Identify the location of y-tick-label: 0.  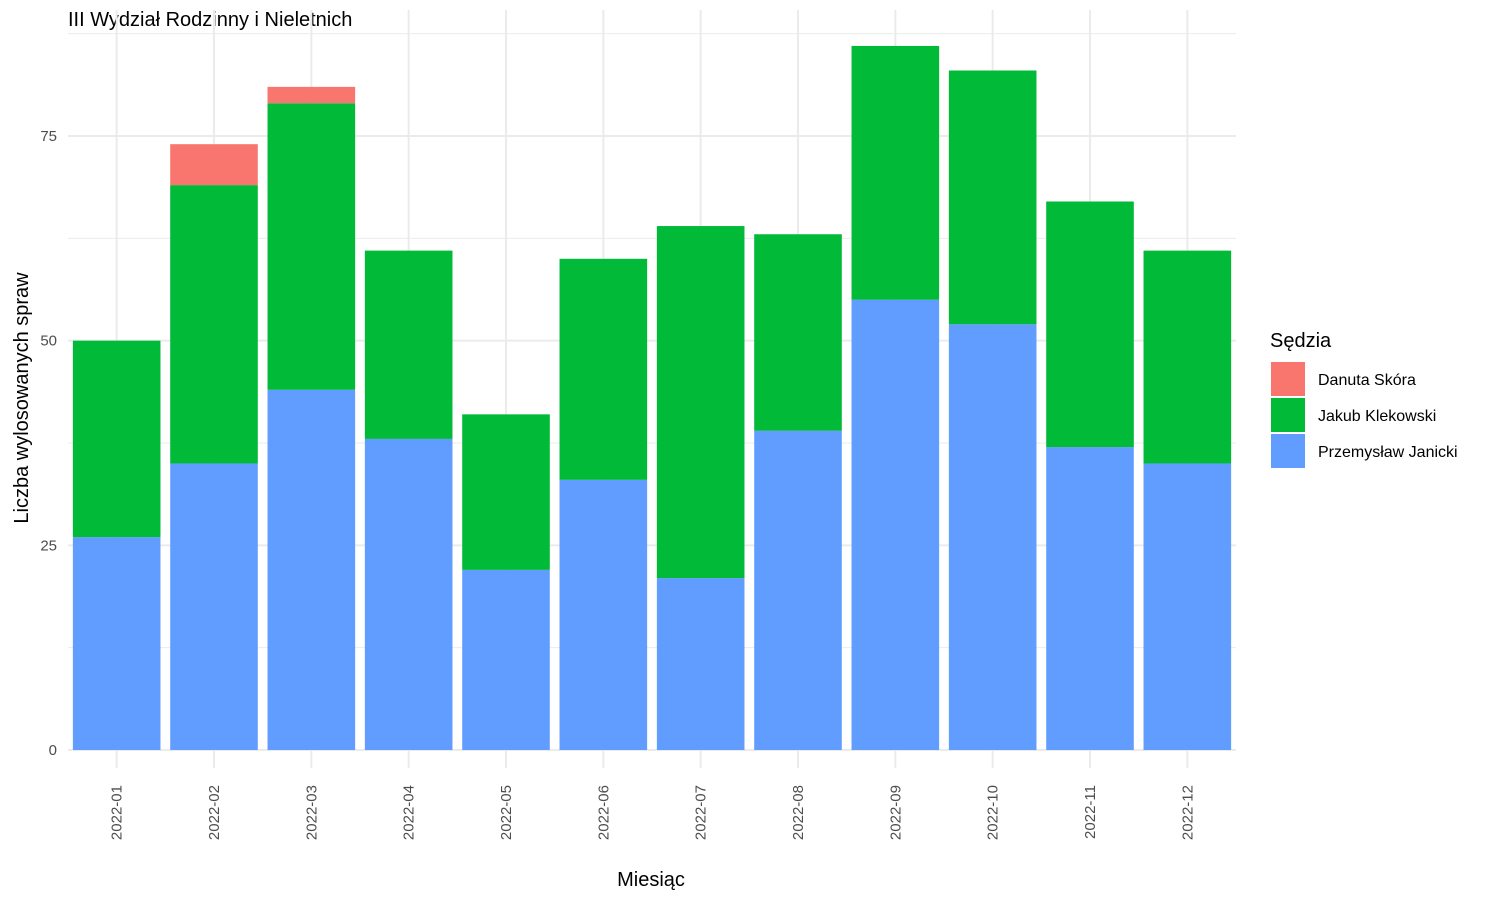
(53, 750).